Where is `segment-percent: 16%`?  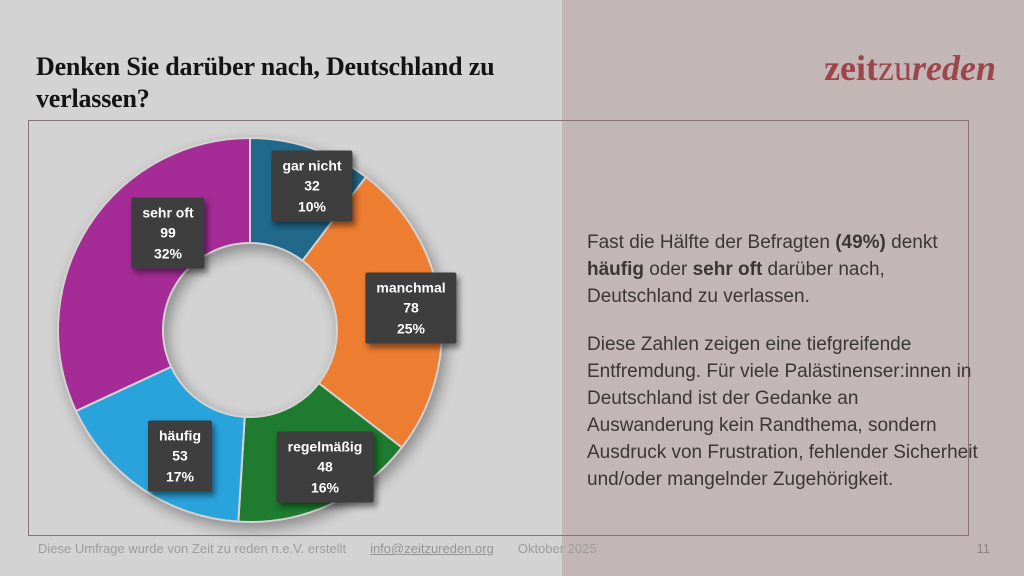
segment-percent: 16% is located at coordinates (325, 487).